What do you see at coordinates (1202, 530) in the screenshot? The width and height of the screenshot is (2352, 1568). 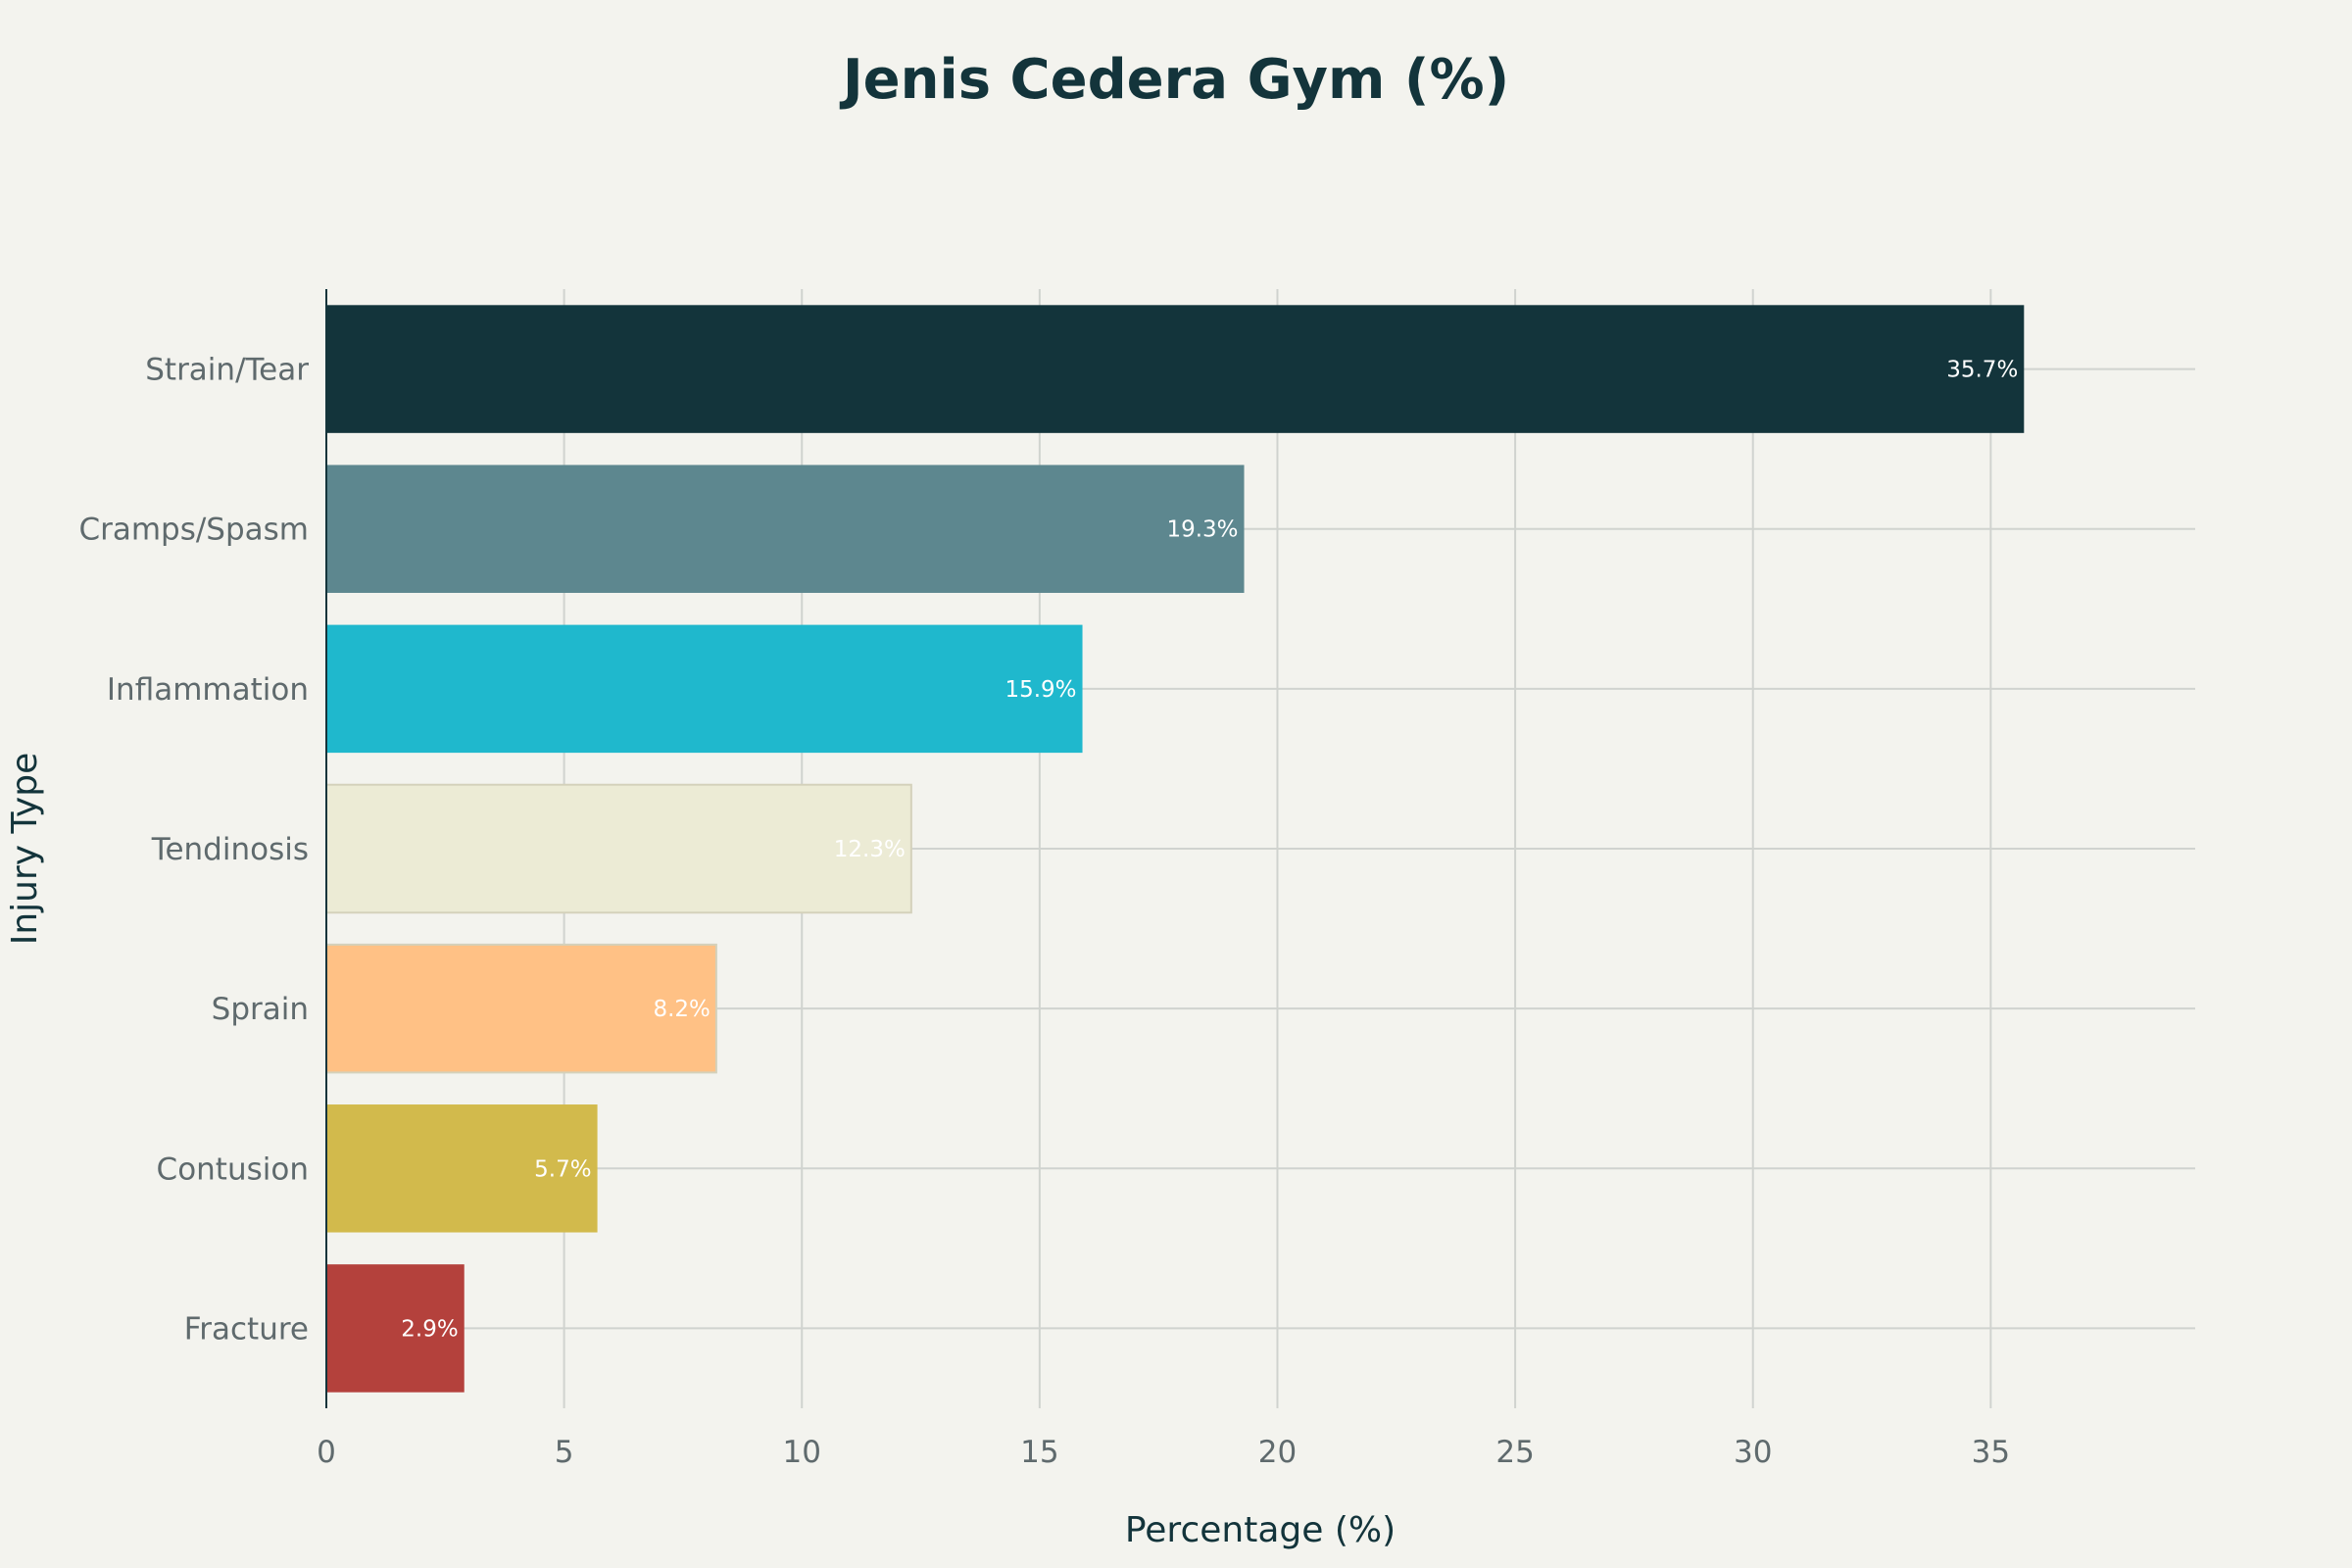 I see `bar-value-label: 19.3%` at bounding box center [1202, 530].